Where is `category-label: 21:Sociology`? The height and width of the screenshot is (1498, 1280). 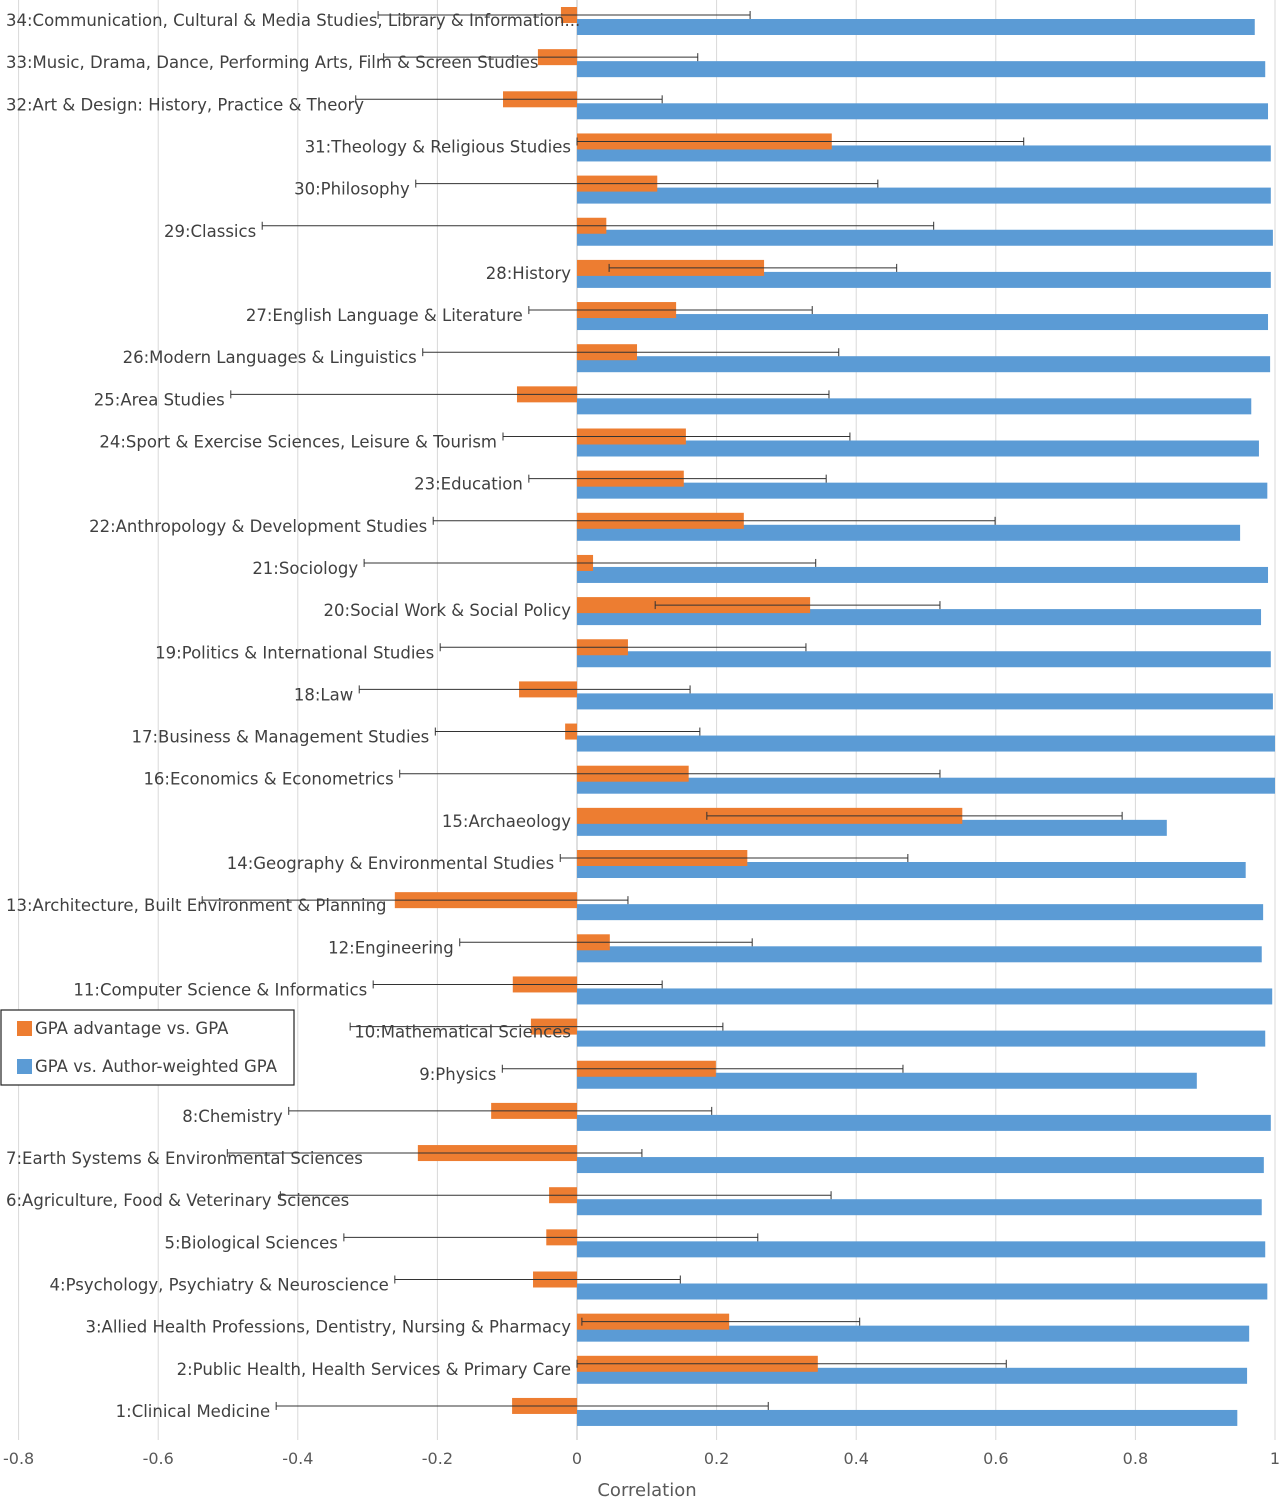
category-label: 21:Sociology is located at coordinates (305, 568).